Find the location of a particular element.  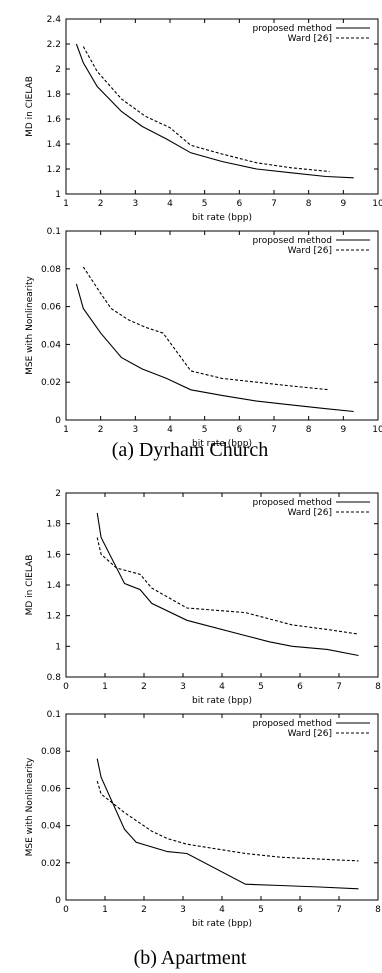

caption-dyrham-church: (a) Dyrham Church is located at coordinates (190, 450).